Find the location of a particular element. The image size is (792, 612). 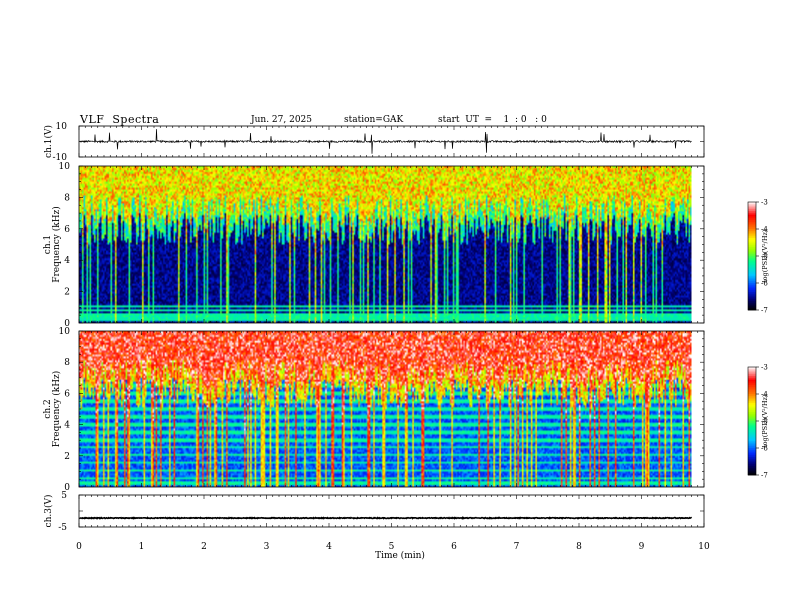

x-tick-label: 1 is located at coordinates (142, 547).